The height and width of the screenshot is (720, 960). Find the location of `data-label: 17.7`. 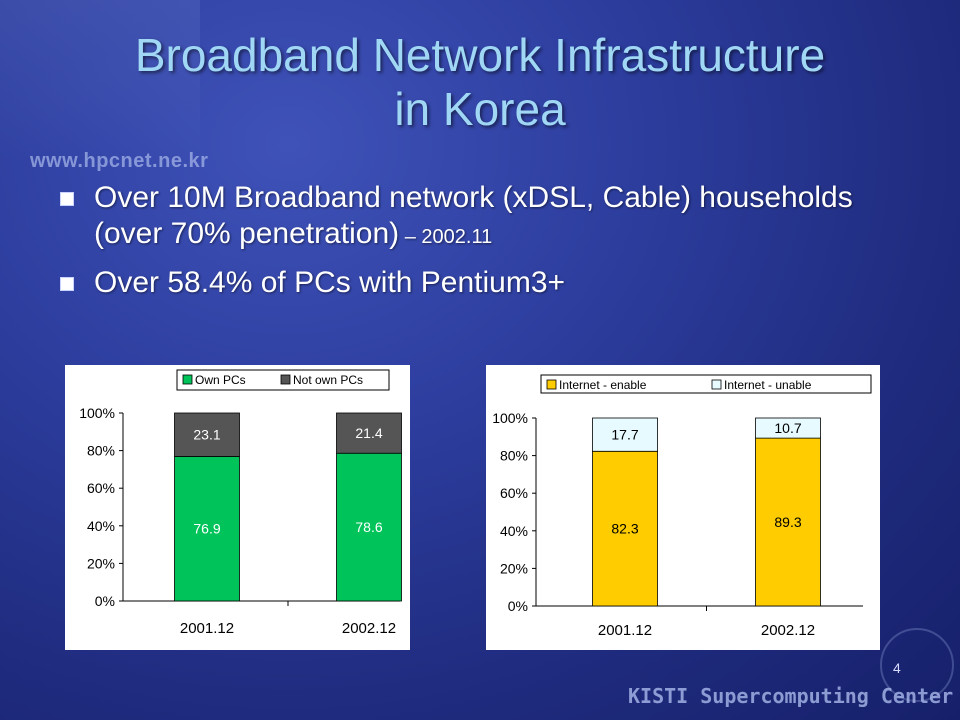

data-label: 17.7 is located at coordinates (624, 435).